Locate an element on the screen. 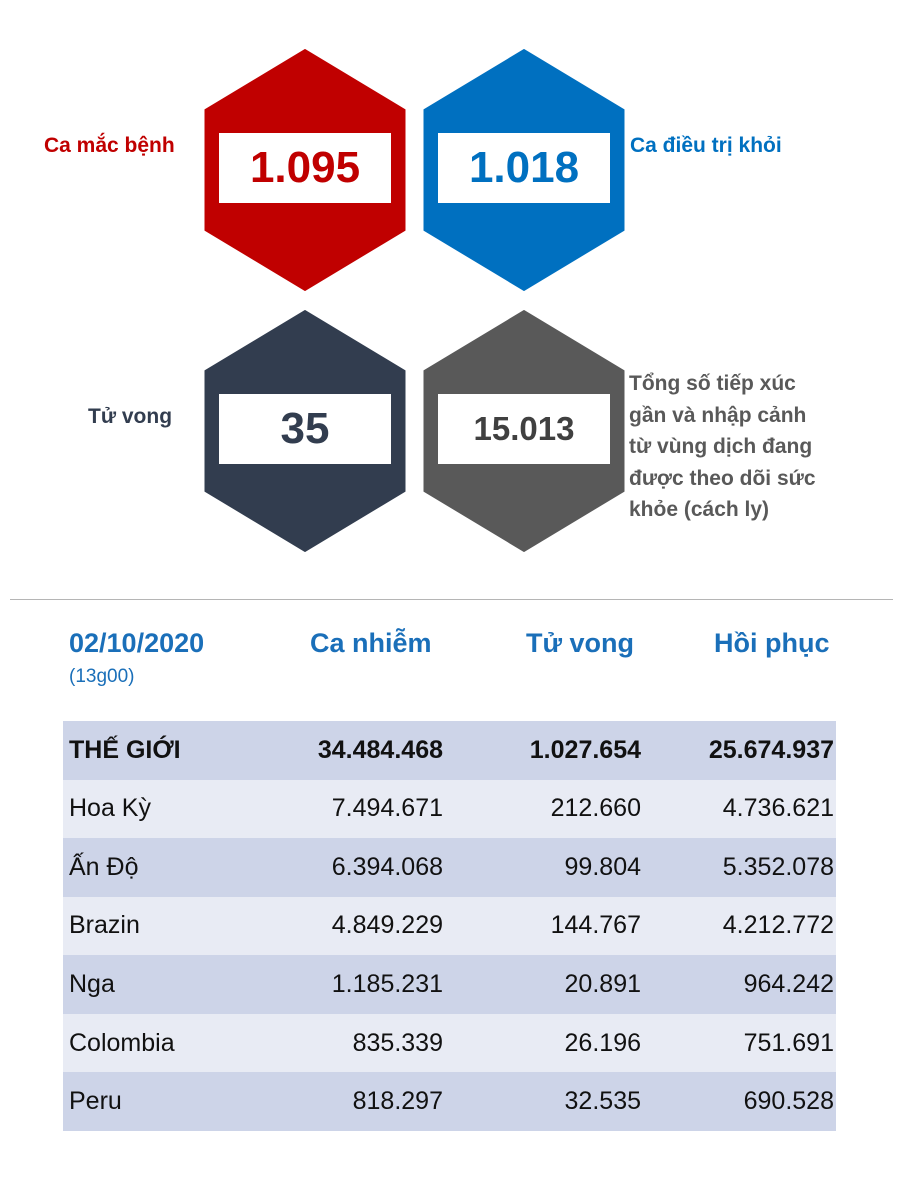 The image size is (900, 1198). deaths-cell: 20.891 is located at coordinates (602, 984).